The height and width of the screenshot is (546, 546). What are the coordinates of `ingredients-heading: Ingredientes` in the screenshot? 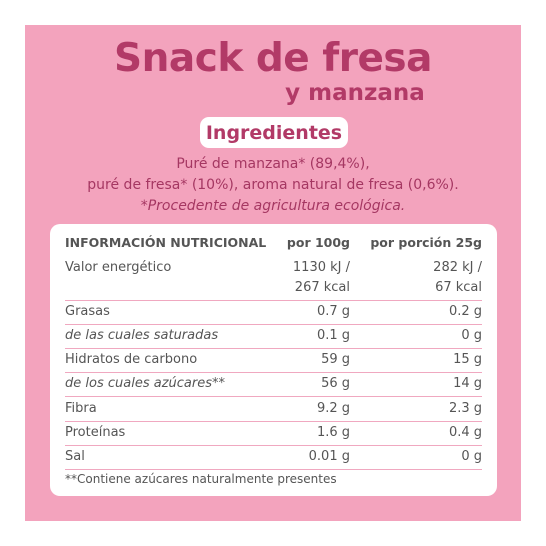 It's located at (274, 132).